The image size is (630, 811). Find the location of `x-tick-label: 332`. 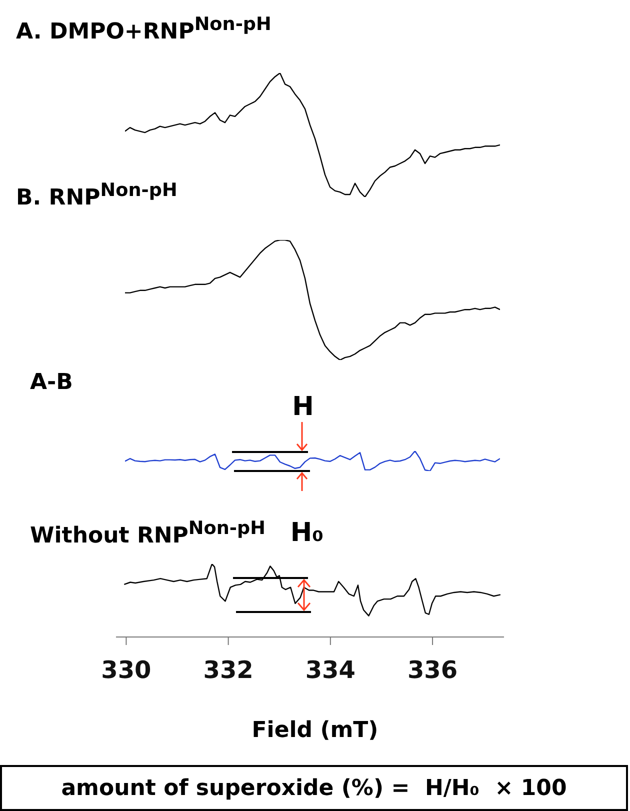

x-tick-label: 332 is located at coordinates (228, 670).